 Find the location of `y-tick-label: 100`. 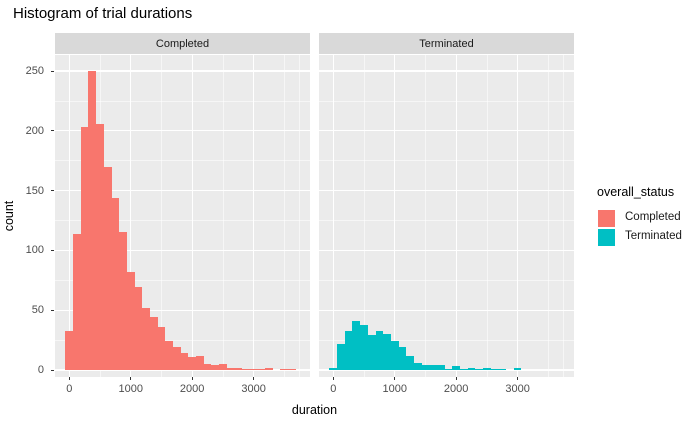

y-tick-label: 100 is located at coordinates (34, 250).